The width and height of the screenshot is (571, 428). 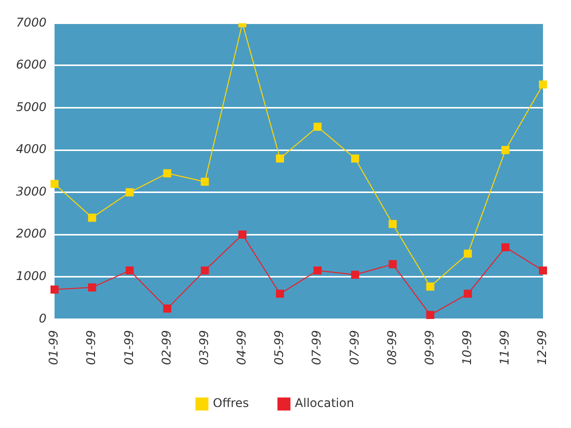 What do you see at coordinates (166, 348) in the screenshot?
I see `x-tick-label: 02-99` at bounding box center [166, 348].